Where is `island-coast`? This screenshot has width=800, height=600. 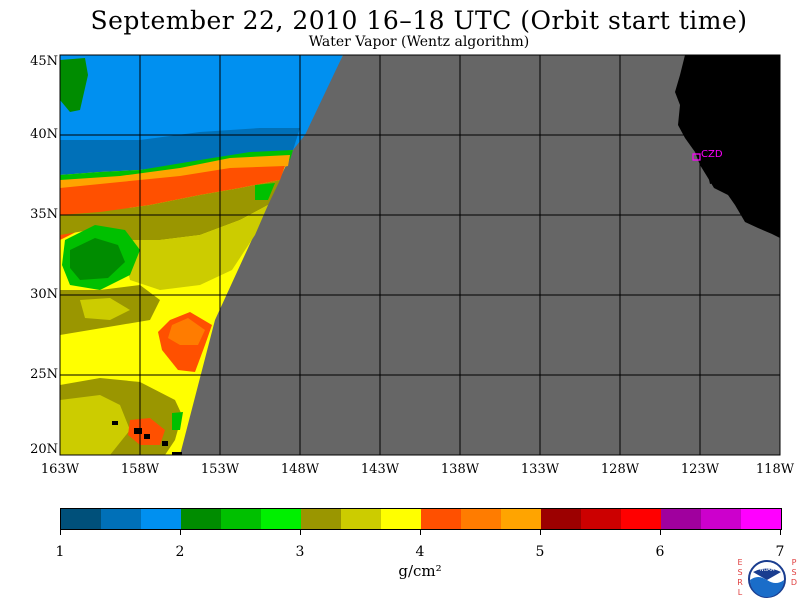
island-coast is located at coordinates (713, 178).